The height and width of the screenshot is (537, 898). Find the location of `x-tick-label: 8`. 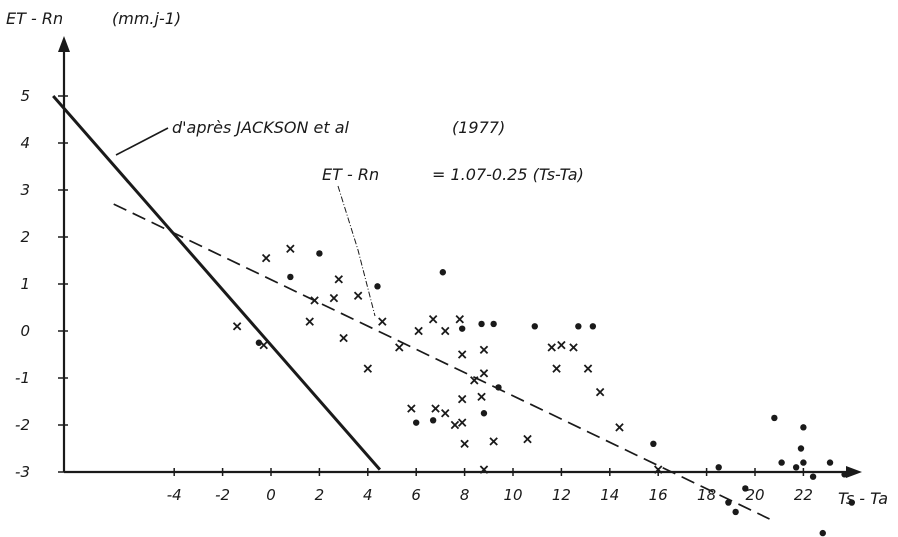

x-tick-label: 8 is located at coordinates (465, 495).